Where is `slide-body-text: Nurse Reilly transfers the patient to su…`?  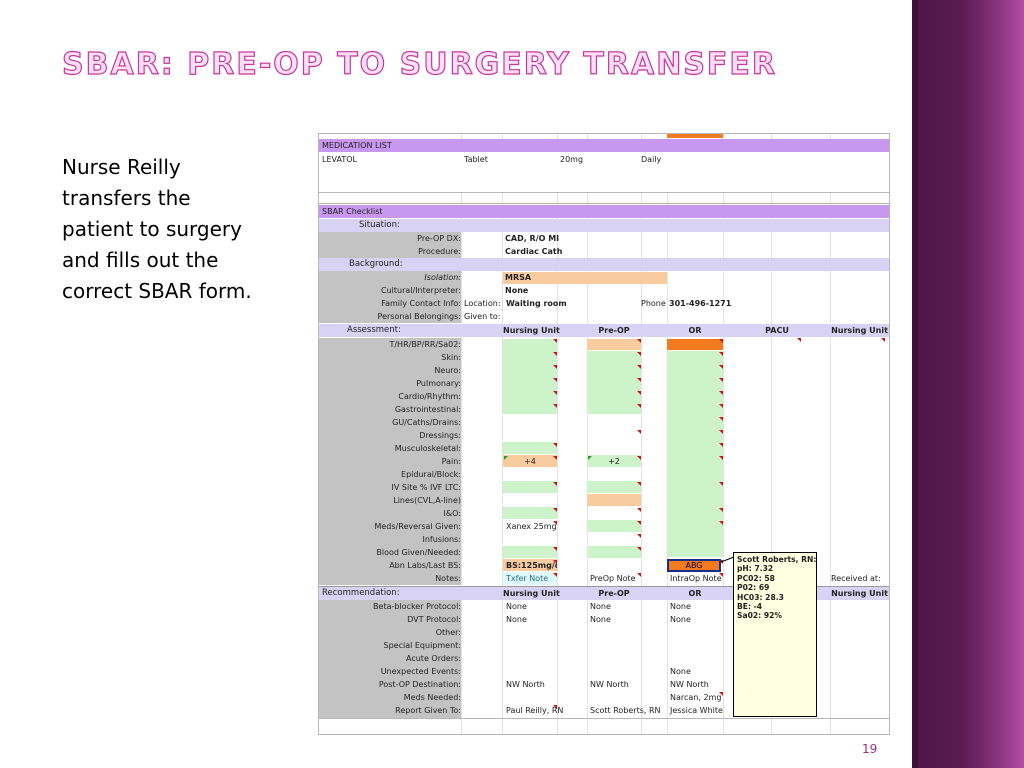
slide-body-text: Nurse Reilly transfers the patient to su… is located at coordinates (157, 229).